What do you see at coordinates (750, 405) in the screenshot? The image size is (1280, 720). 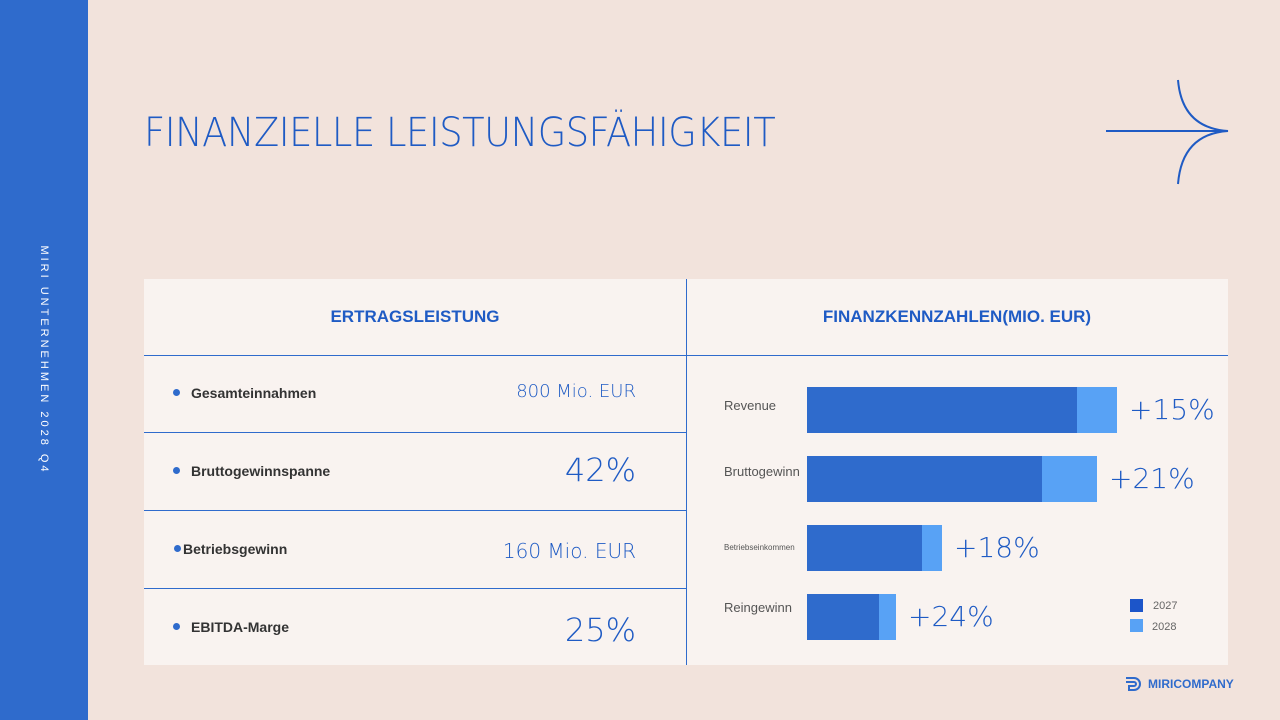 I see `category-label: Revenue` at bounding box center [750, 405].